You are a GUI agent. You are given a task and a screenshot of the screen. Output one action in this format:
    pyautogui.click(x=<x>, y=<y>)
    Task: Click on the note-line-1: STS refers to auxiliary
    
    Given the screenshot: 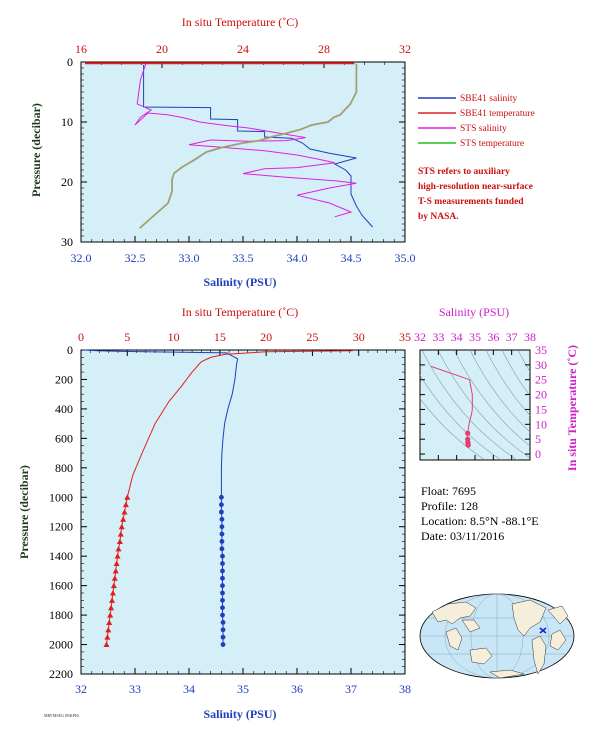 What is the action you would take?
    pyautogui.click(x=464, y=172)
    